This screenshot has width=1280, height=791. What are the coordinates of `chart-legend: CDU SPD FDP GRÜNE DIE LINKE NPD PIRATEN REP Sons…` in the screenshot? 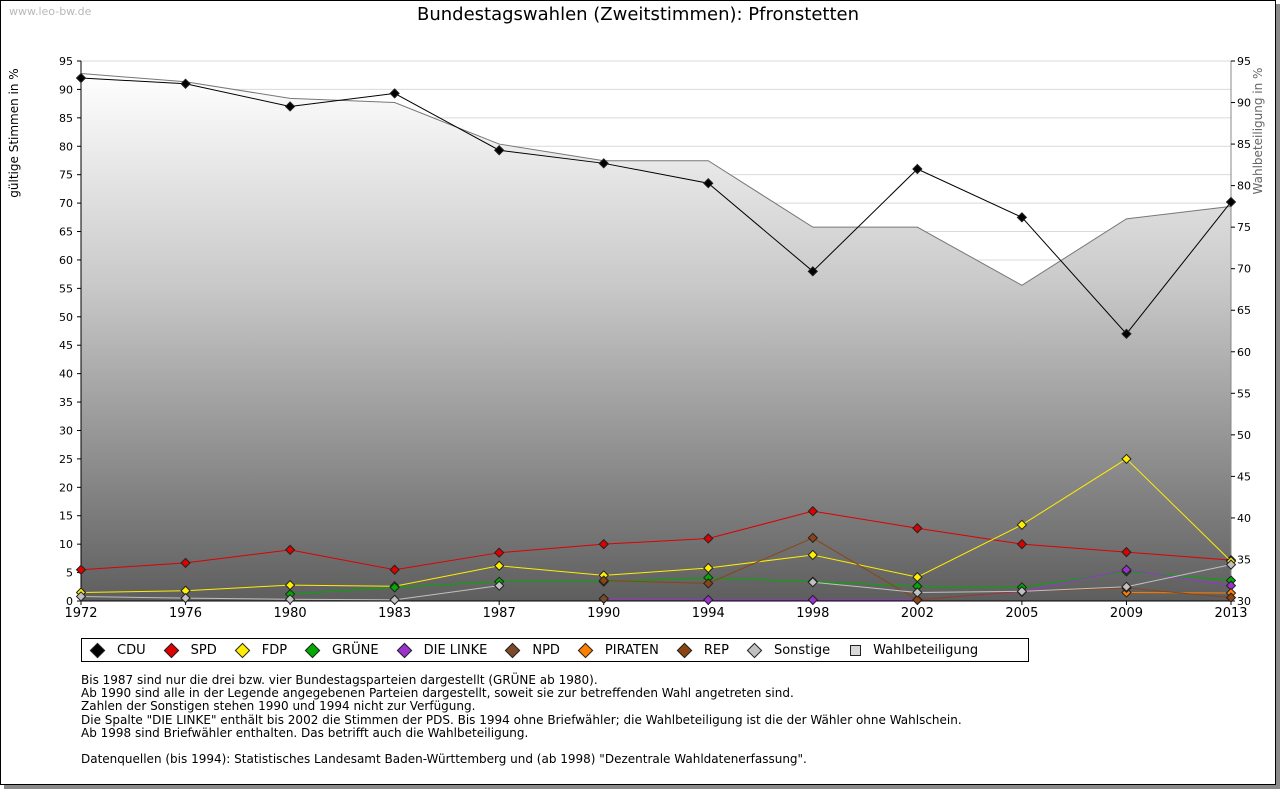 It's located at (555, 650).